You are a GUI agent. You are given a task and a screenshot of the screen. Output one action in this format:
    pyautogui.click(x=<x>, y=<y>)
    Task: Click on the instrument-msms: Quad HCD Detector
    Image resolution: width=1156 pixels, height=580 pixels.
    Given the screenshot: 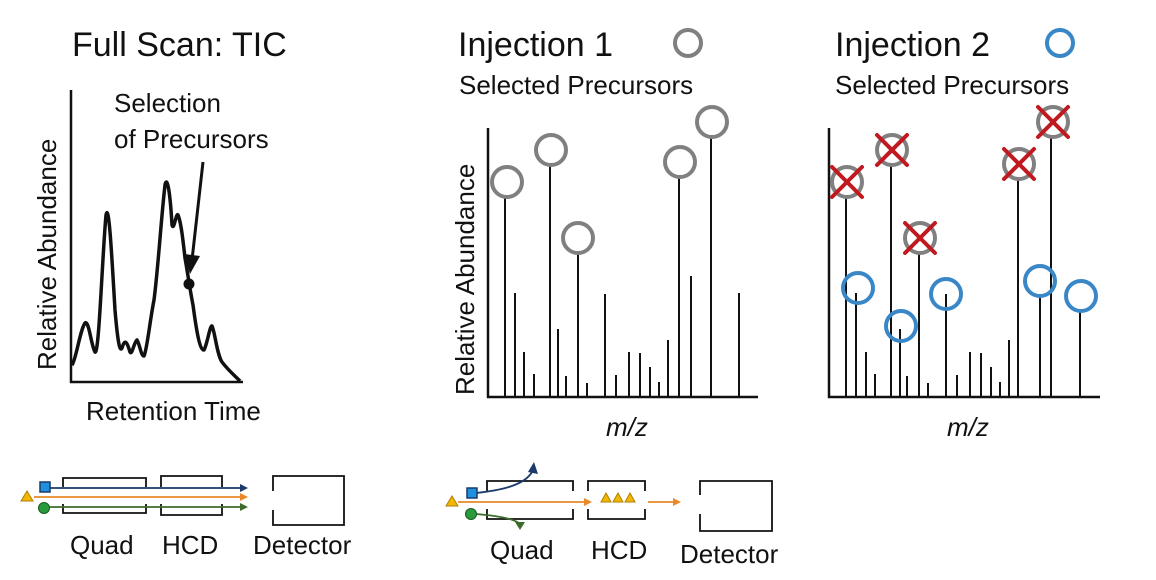 What is the action you would take?
    pyautogui.click(x=612, y=515)
    